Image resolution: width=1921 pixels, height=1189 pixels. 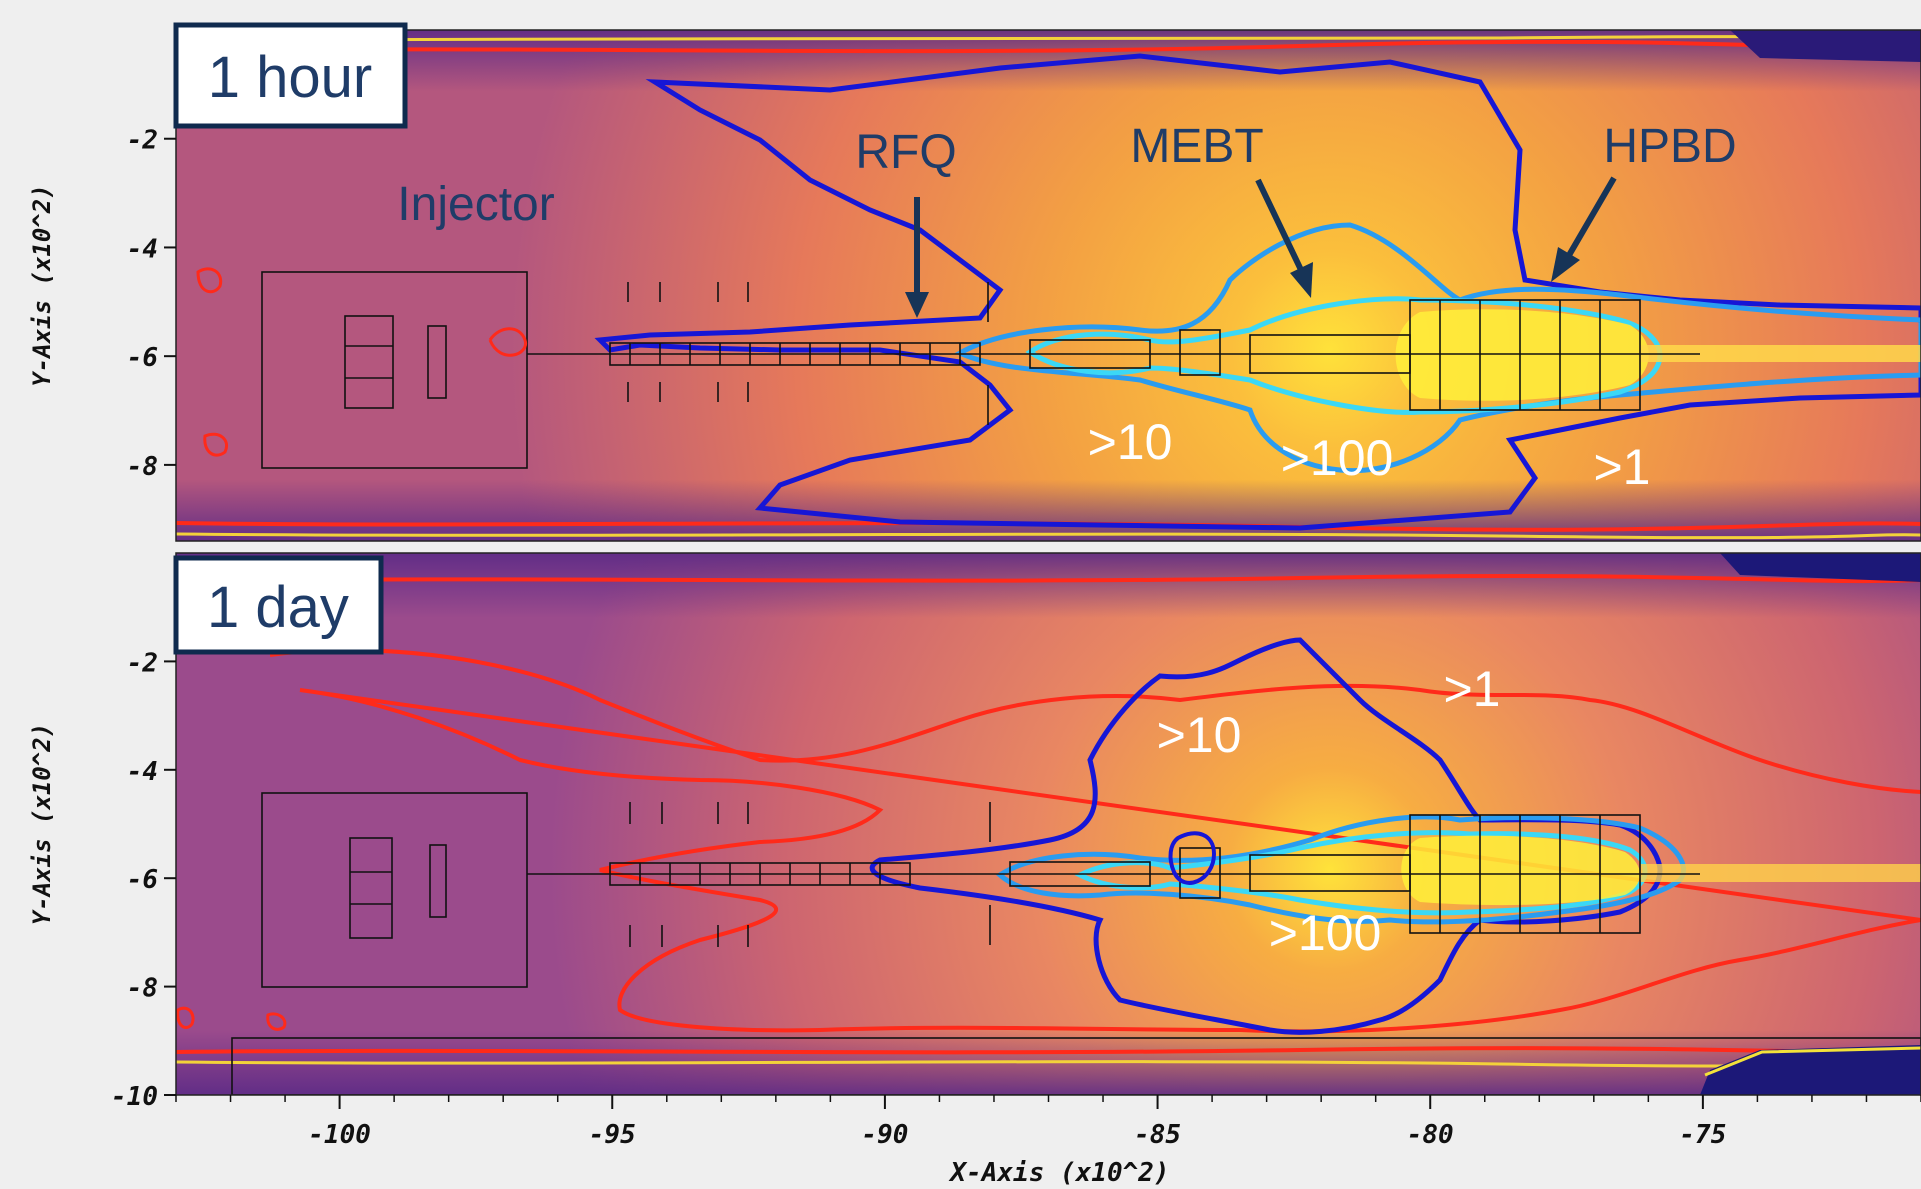 I want to click on contour-label-gt1-bottom: >1, so click(x=1471, y=689).